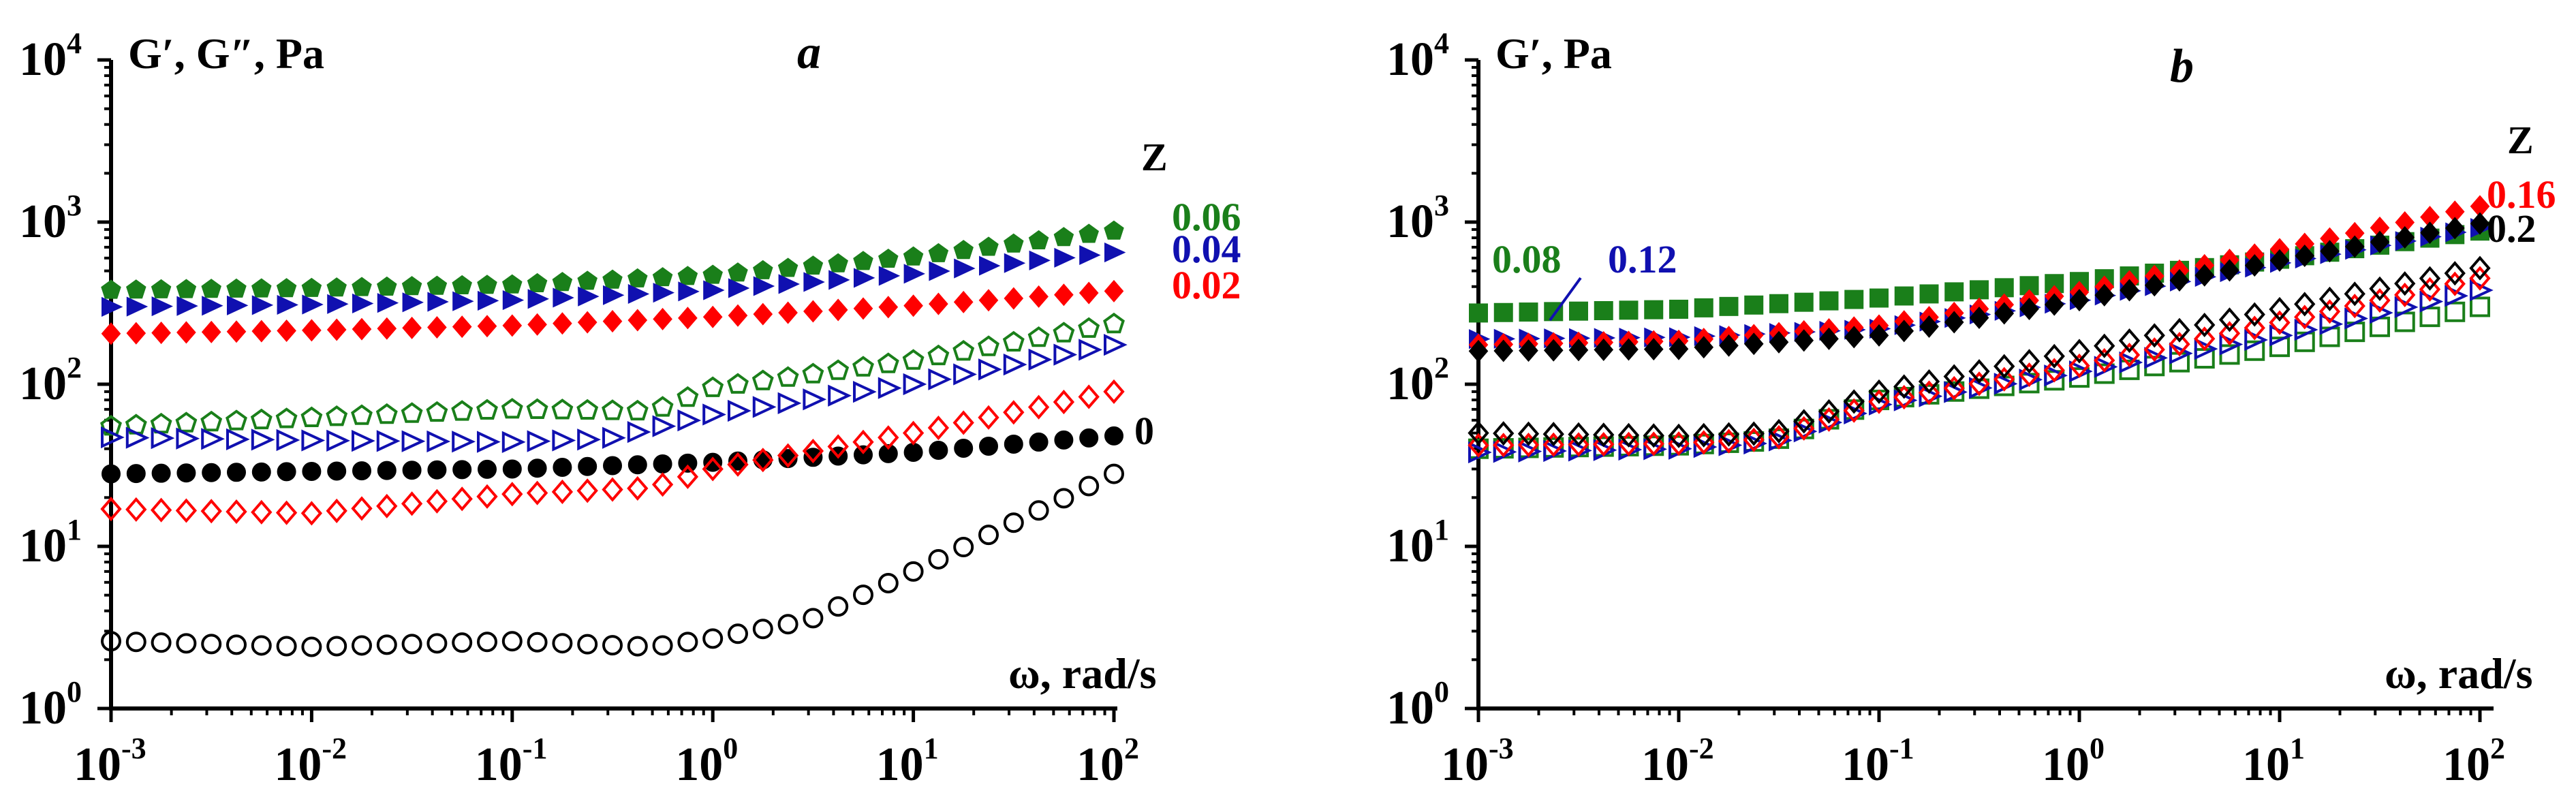 This screenshot has height=810, width=2576. Describe the element at coordinates (50, 56) in the screenshot. I see `y-tick-label: 10⁴` at that location.